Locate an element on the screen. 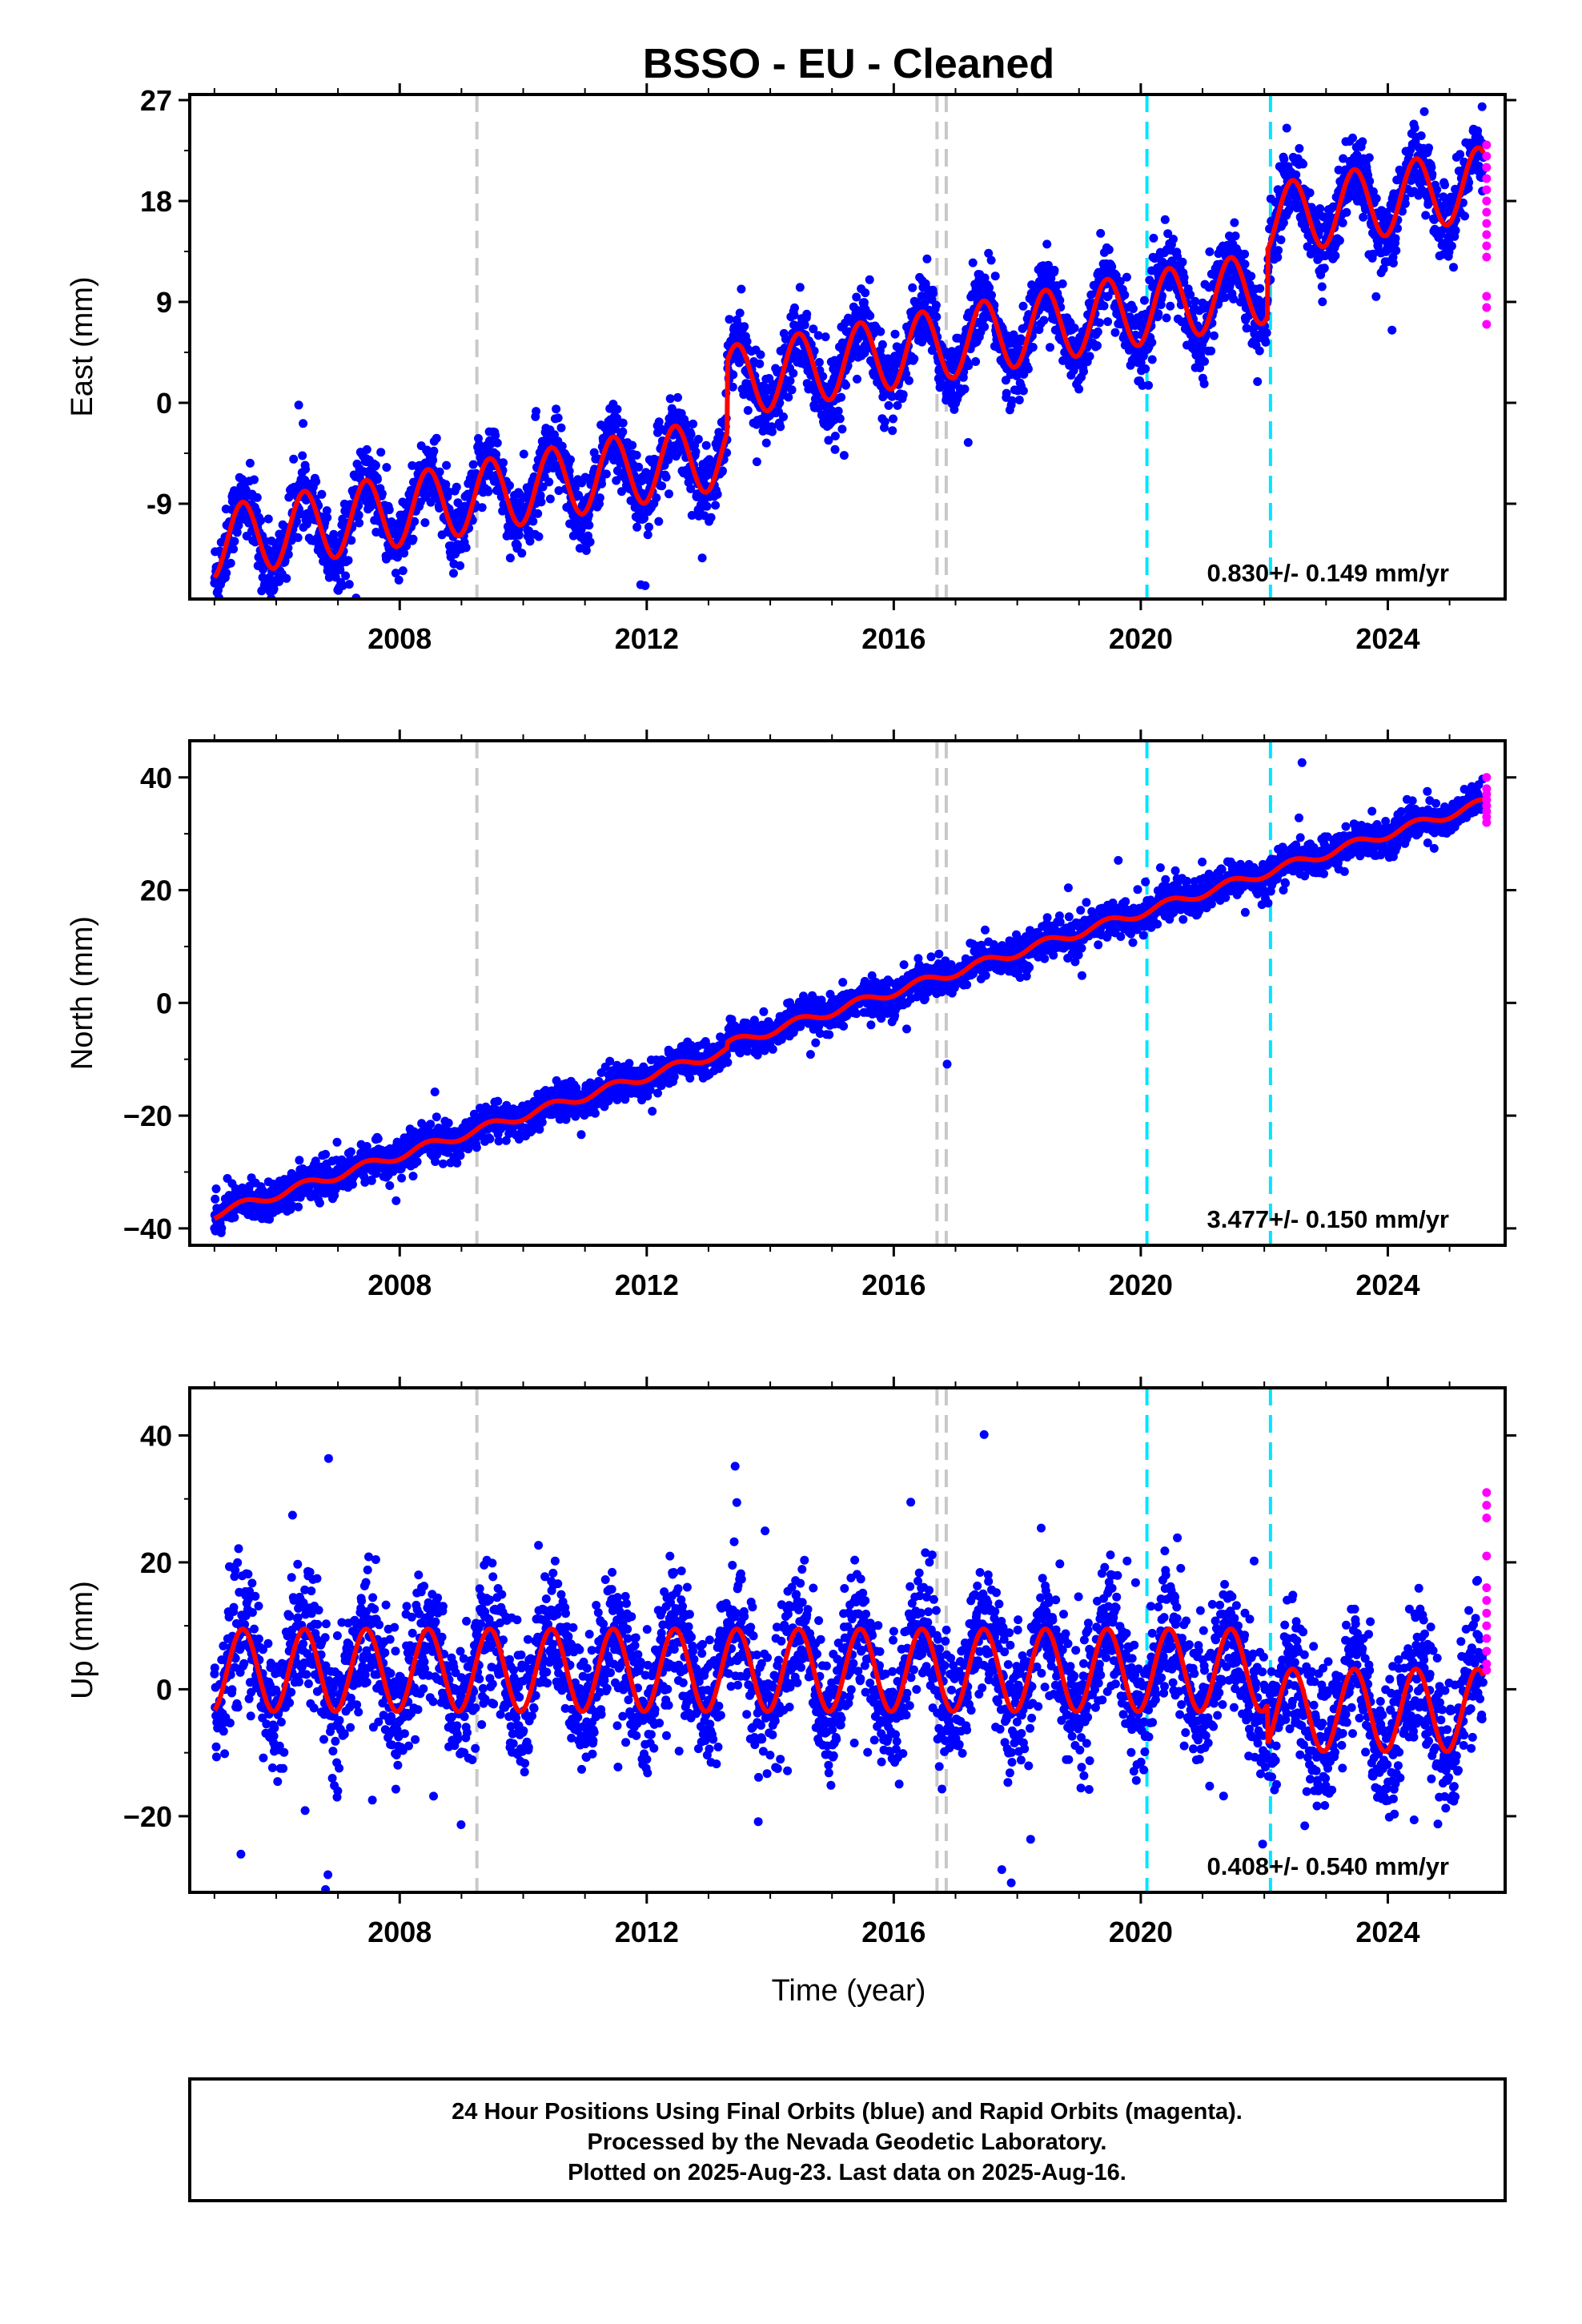  x-tick-label: 2012 is located at coordinates (647, 638).